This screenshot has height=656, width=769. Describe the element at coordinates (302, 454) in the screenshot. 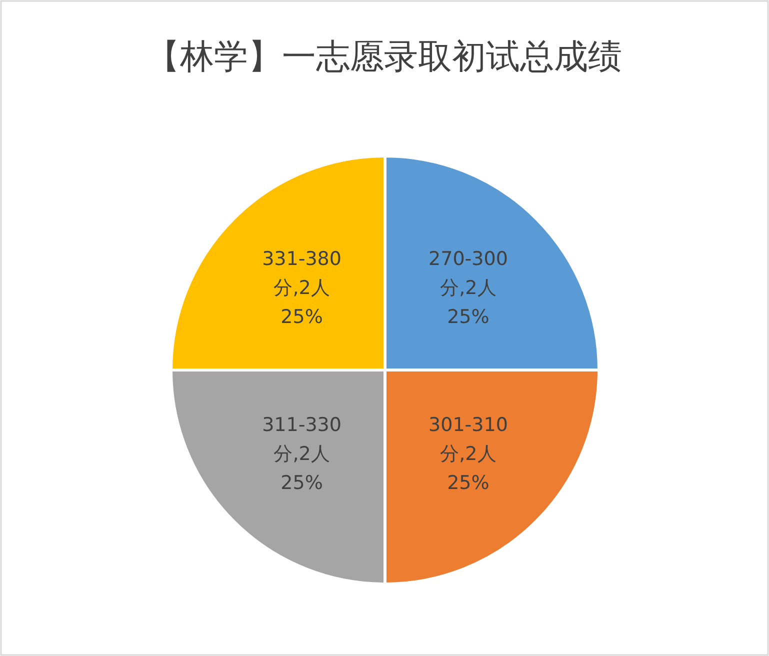

I see `slice-label: 311-330分,2人 25%` at that location.